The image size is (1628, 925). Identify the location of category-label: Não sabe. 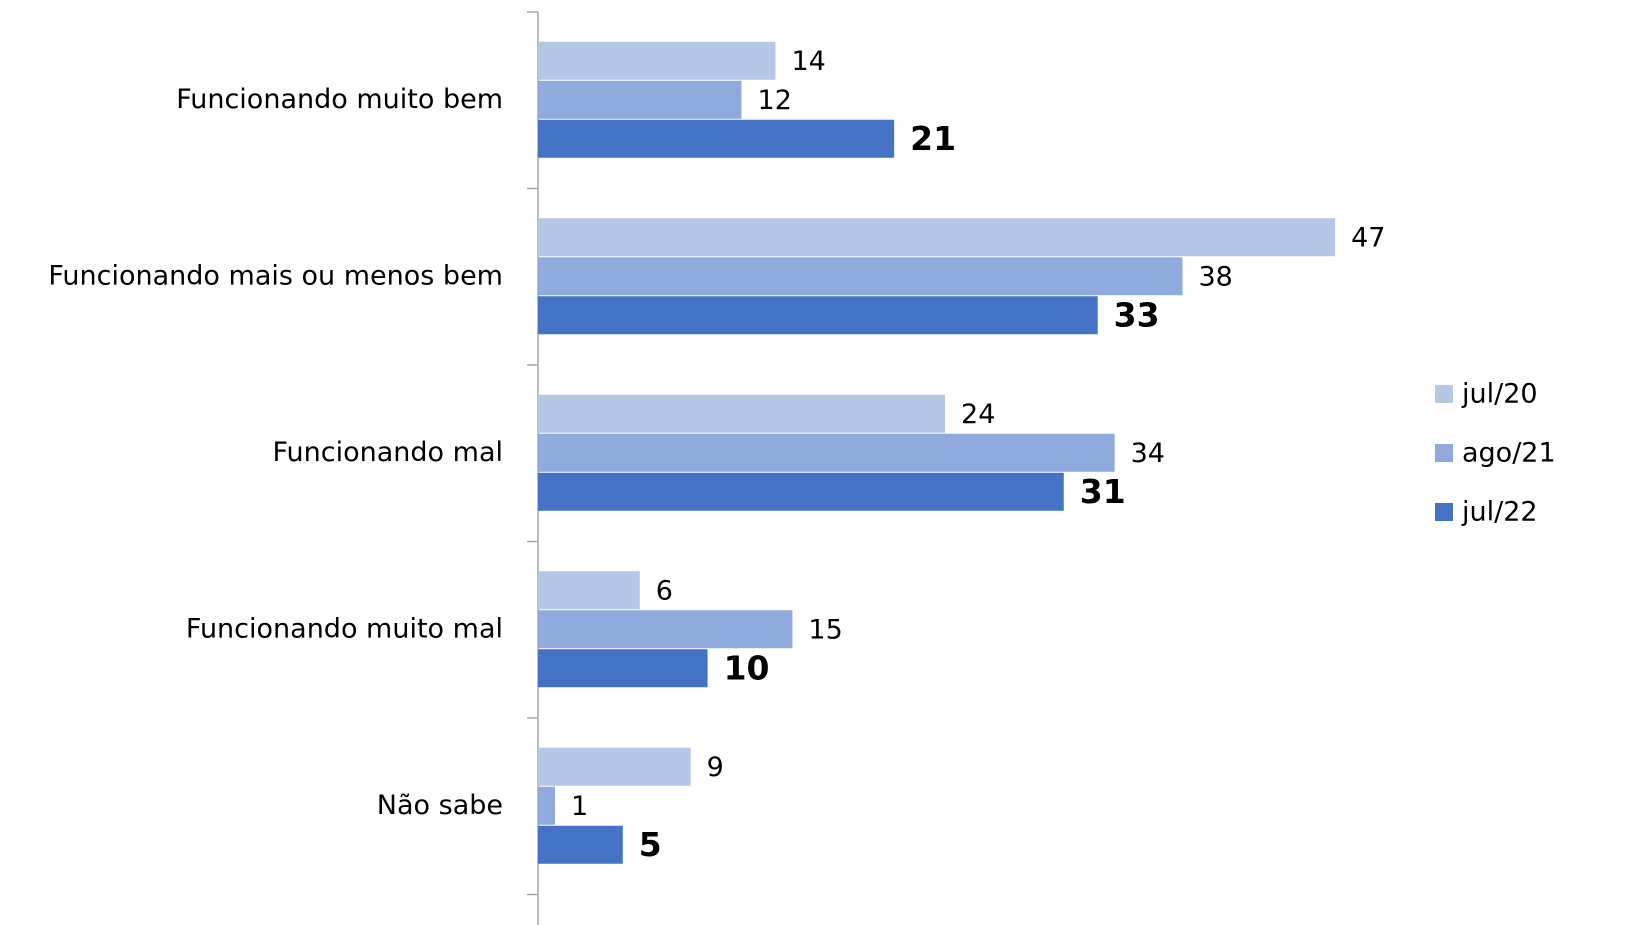
(440, 805).